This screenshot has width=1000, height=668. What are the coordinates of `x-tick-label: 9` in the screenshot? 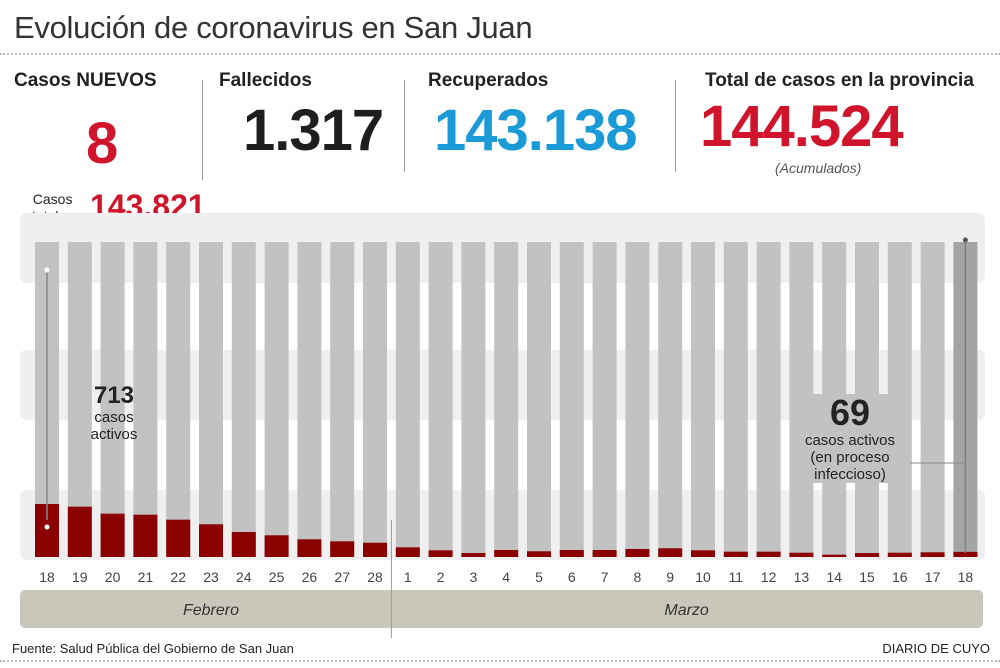 It's located at (670, 577).